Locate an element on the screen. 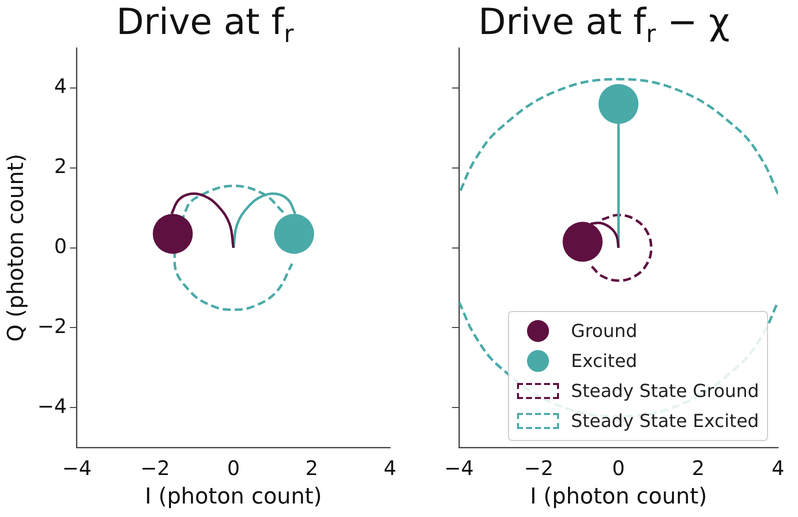 This screenshot has width=798, height=517. y-tick-label: −4 is located at coordinates (52, 406).